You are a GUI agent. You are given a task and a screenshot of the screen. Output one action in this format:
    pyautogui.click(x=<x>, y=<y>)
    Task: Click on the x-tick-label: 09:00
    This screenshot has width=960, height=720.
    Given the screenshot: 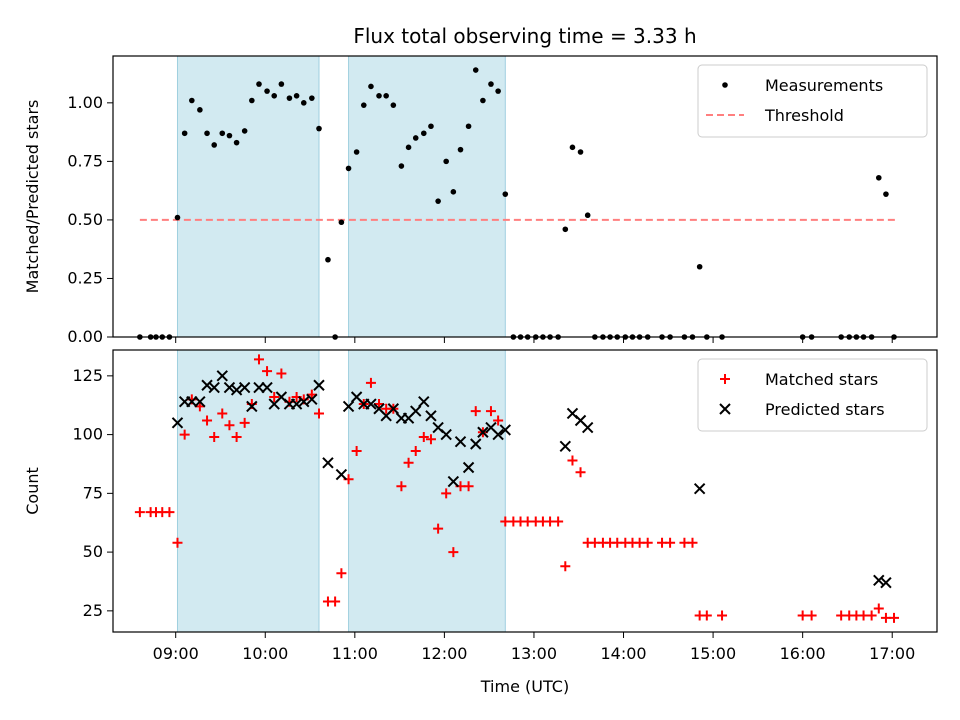 What is the action you would take?
    pyautogui.click(x=176, y=653)
    